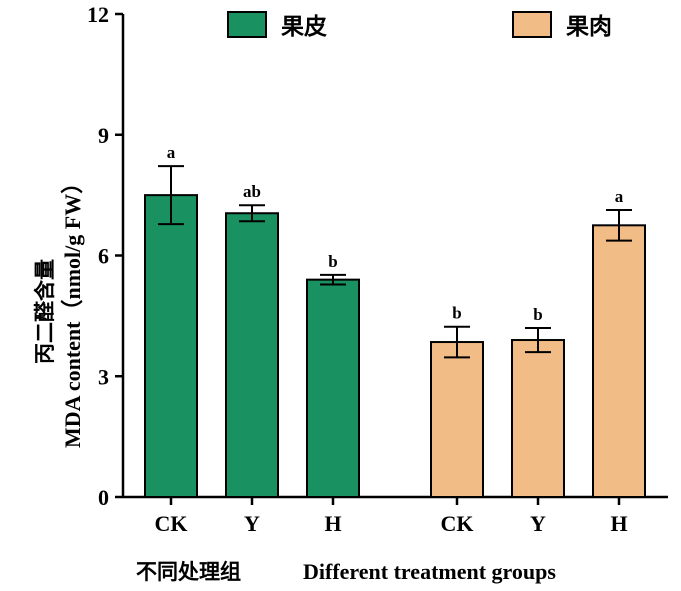 This screenshot has height=591, width=681. I want to click on y-axis-ticks: 0 3 6 9 12, so click(105, 256).